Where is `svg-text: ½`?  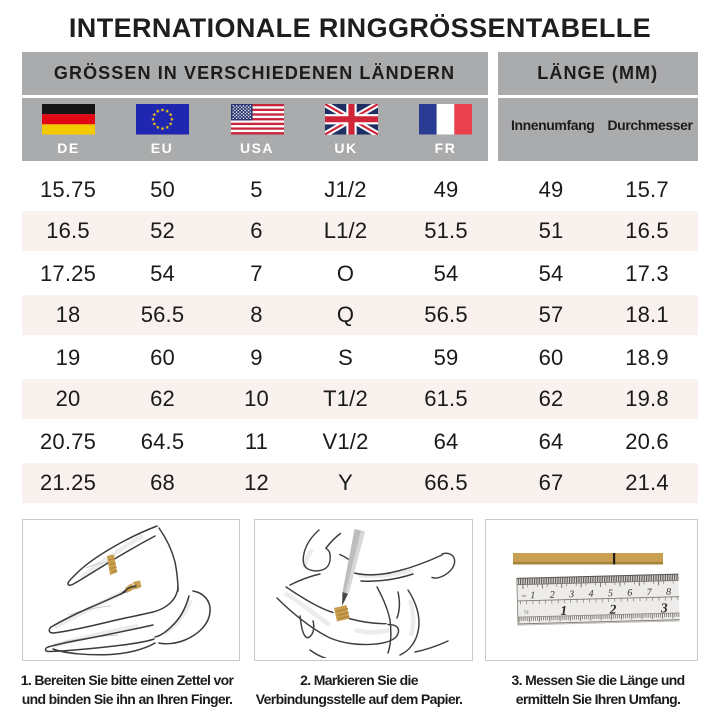 svg-text: ½ is located at coordinates (526, 612).